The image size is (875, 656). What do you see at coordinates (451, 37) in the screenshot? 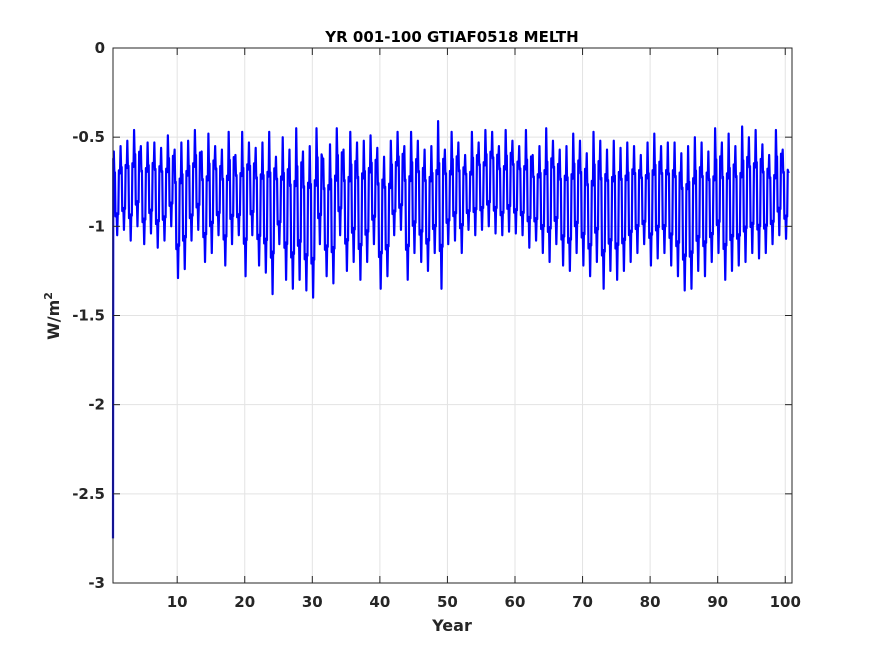
I see `chart-title: YR 001-100 GTIAF0518 MELTH` at bounding box center [451, 37].